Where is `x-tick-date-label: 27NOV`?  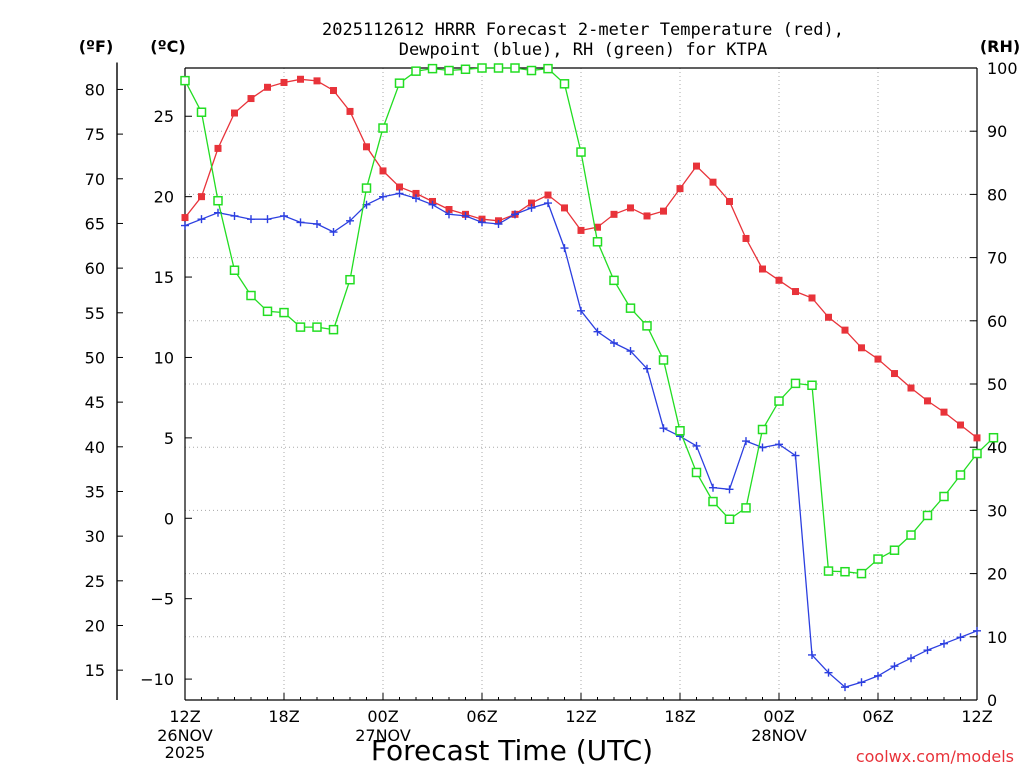
x-tick-date-label: 27NOV is located at coordinates (383, 735).